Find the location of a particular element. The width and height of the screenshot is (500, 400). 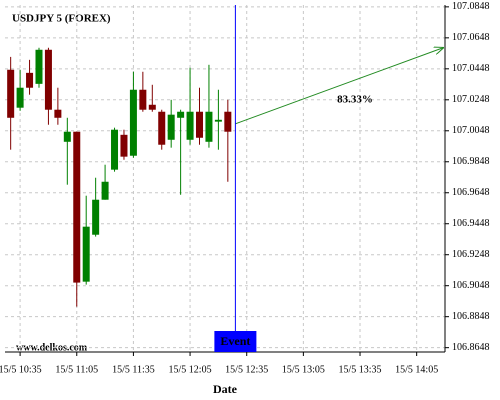

y-tick-label: 106.9848 is located at coordinates (471, 161).